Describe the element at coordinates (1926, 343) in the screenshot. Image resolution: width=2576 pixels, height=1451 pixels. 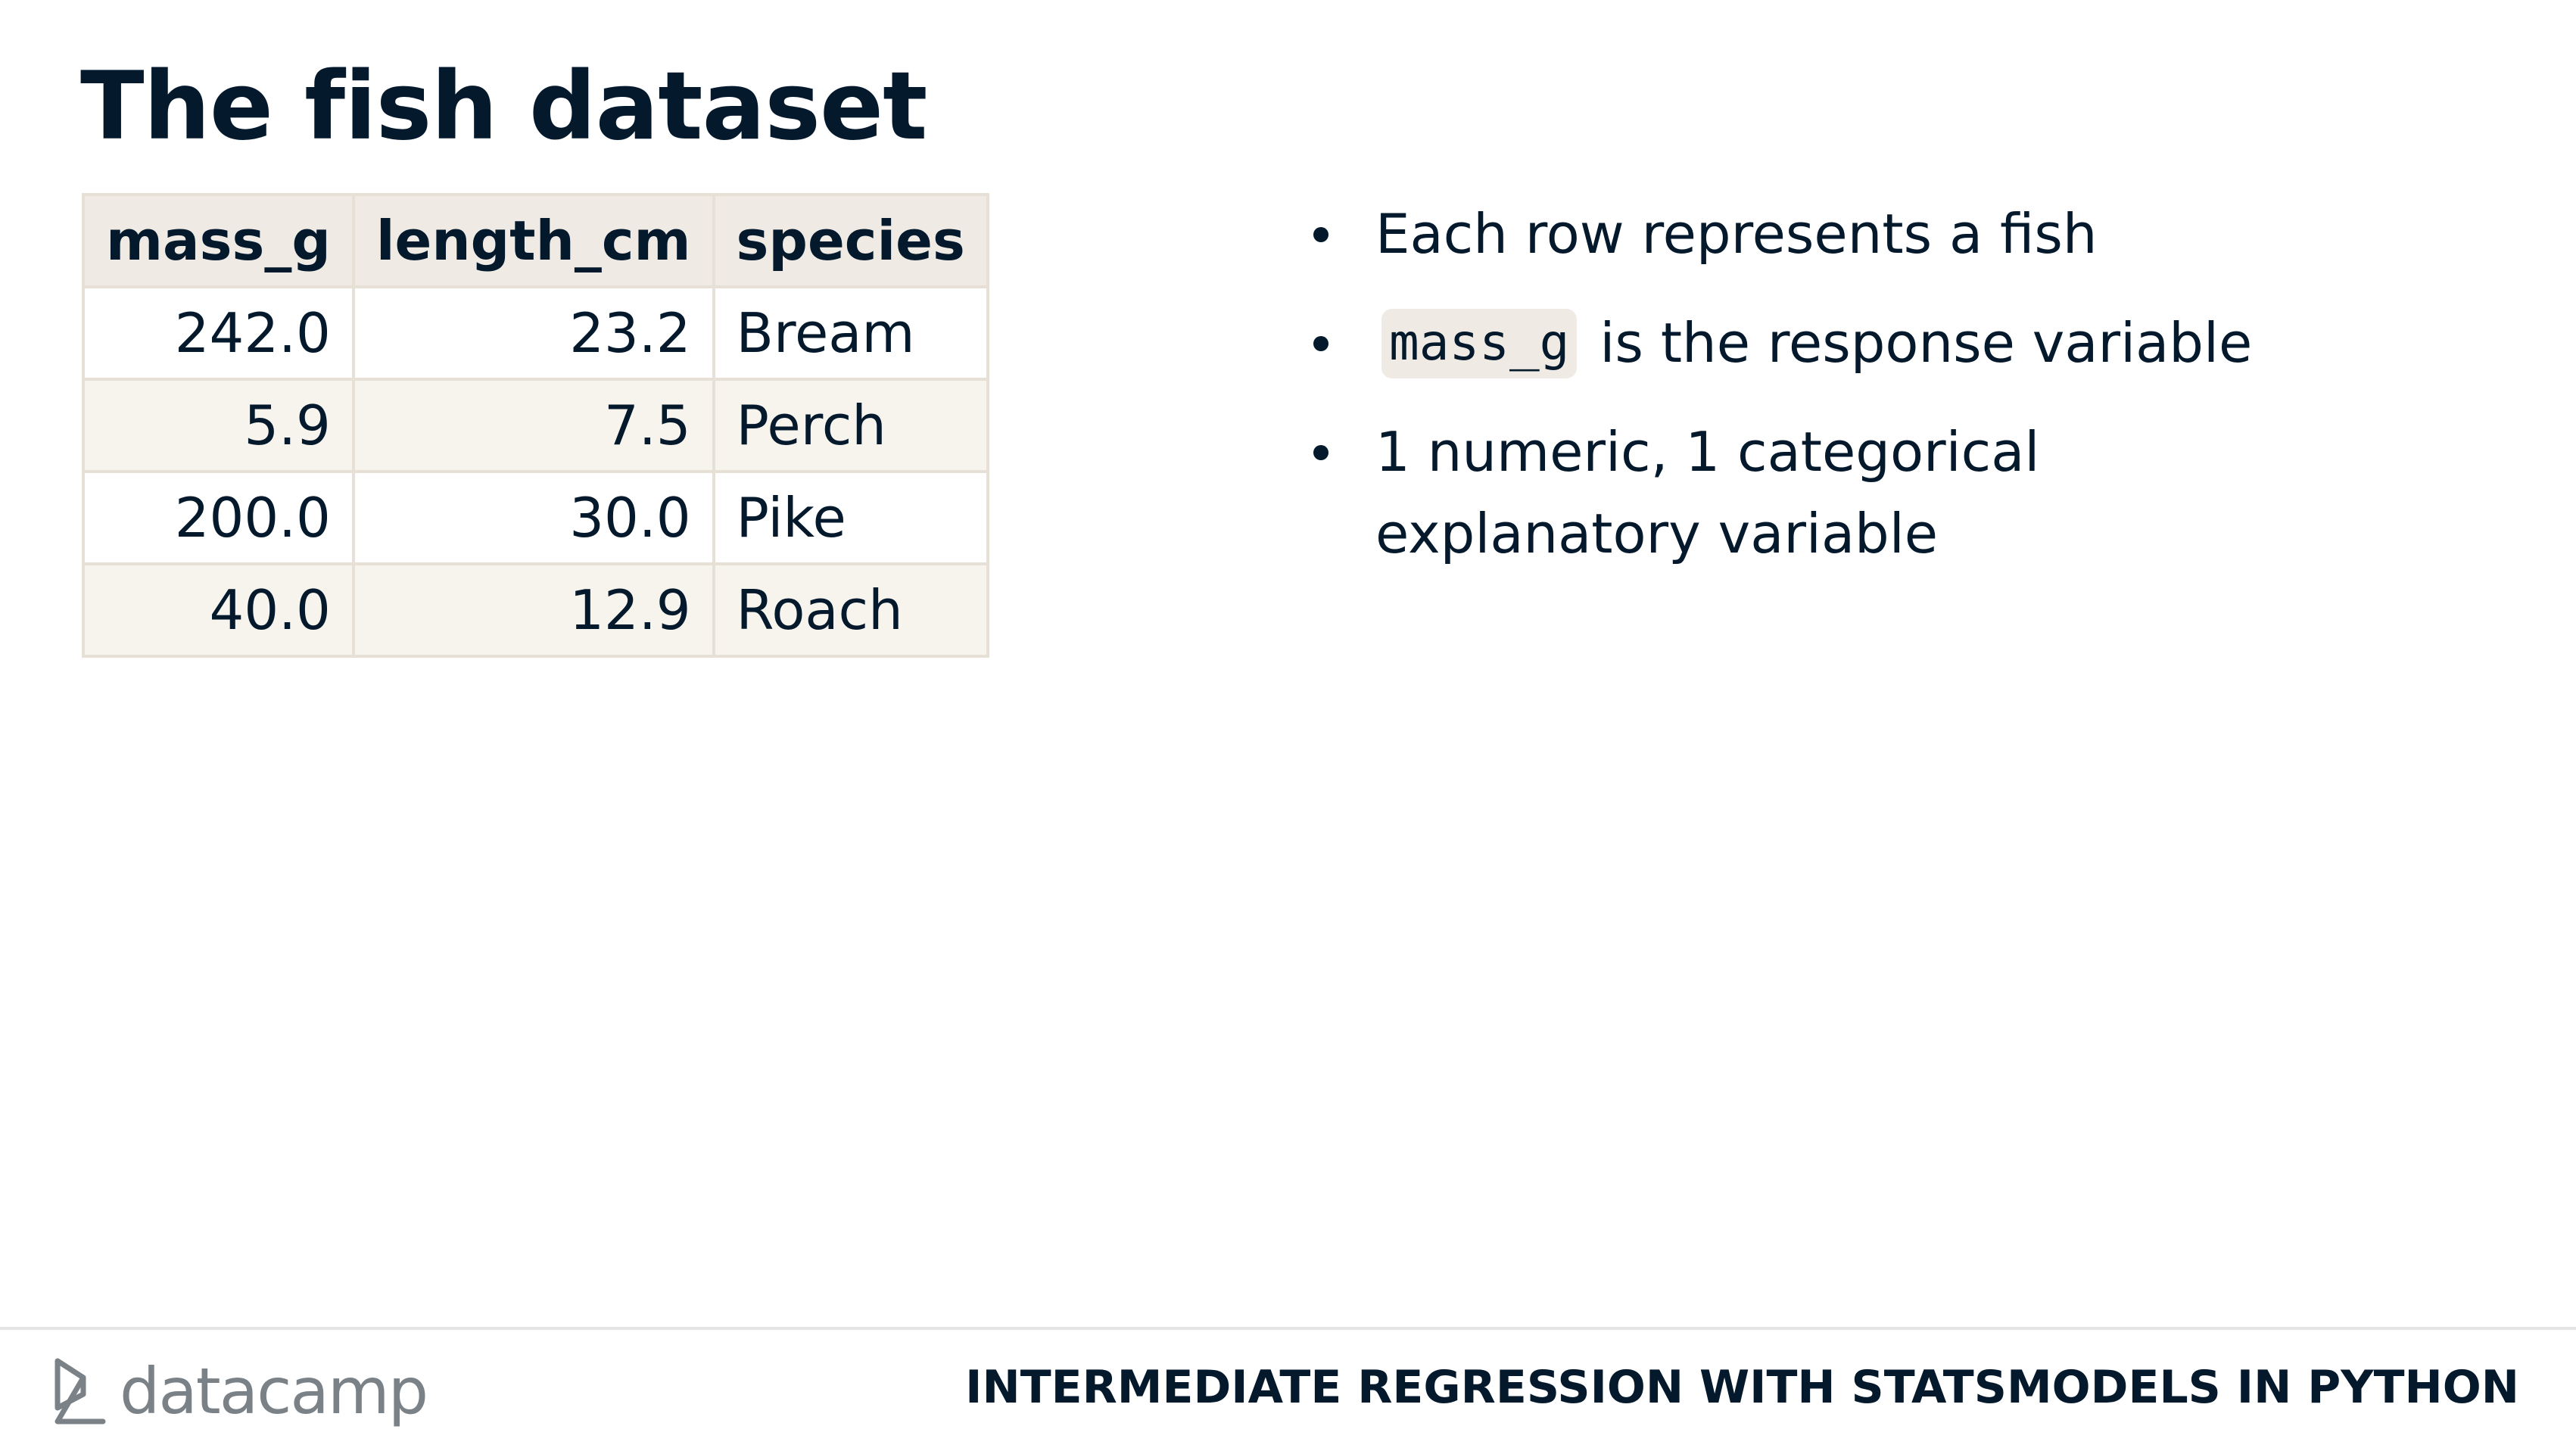
I see `bullet-text: is the response variable` at that location.